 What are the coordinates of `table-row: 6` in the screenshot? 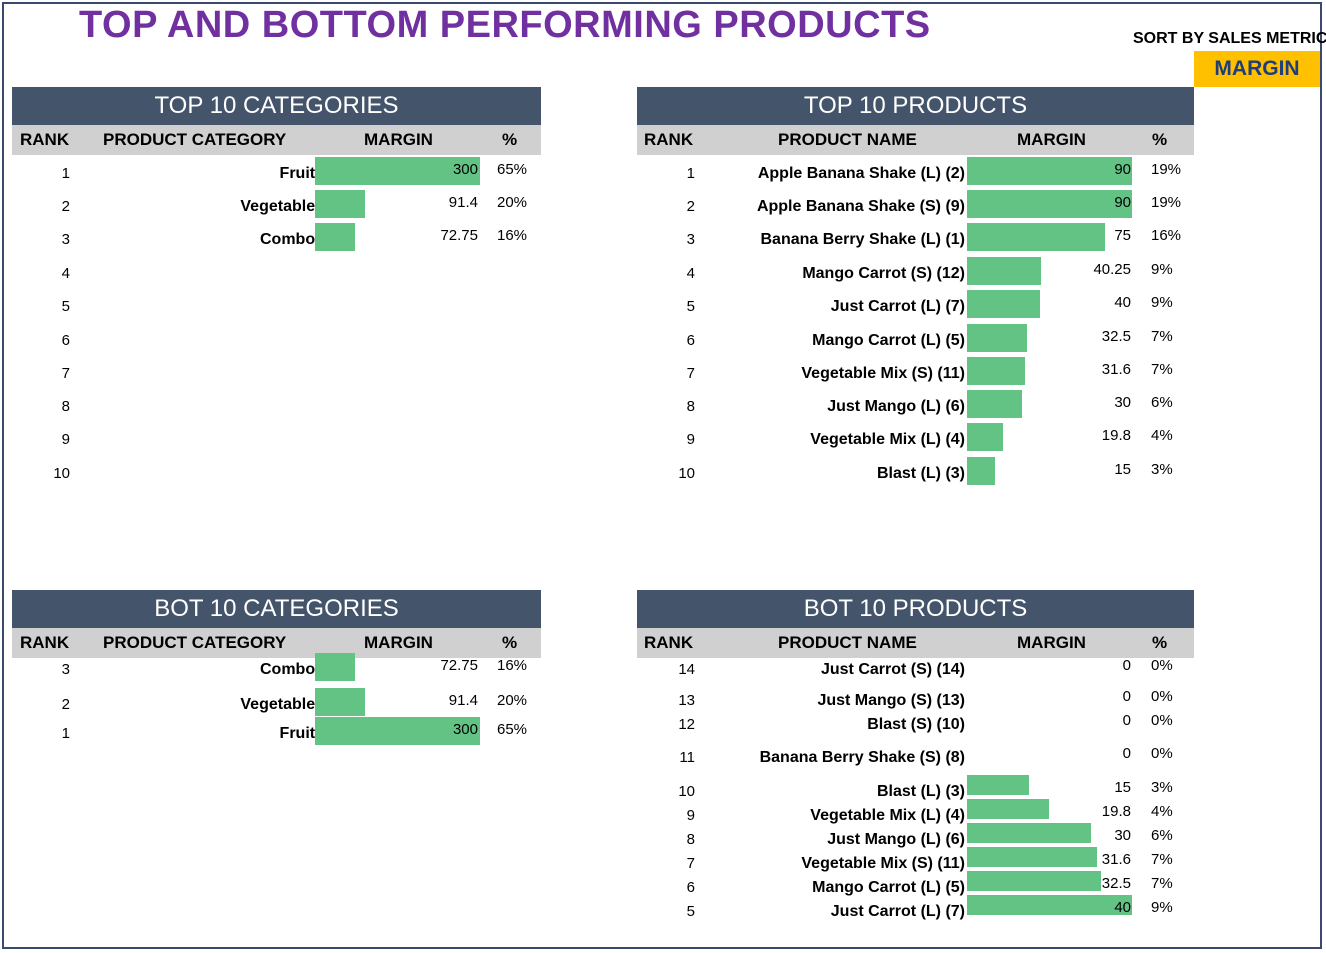 It's located at (276, 339).